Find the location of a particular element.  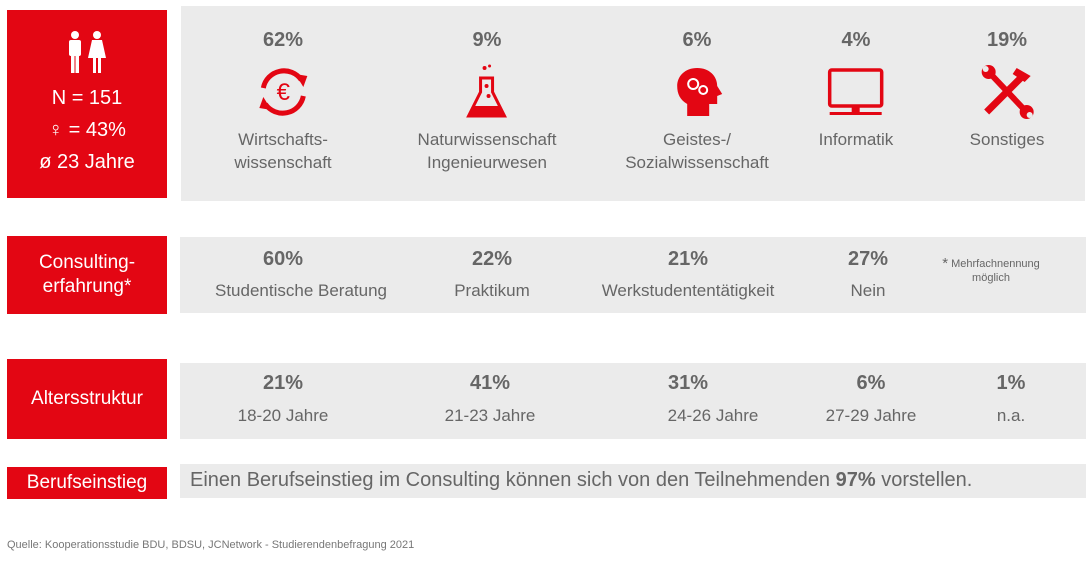

field-percent: 19% is located at coordinates (1007, 40).